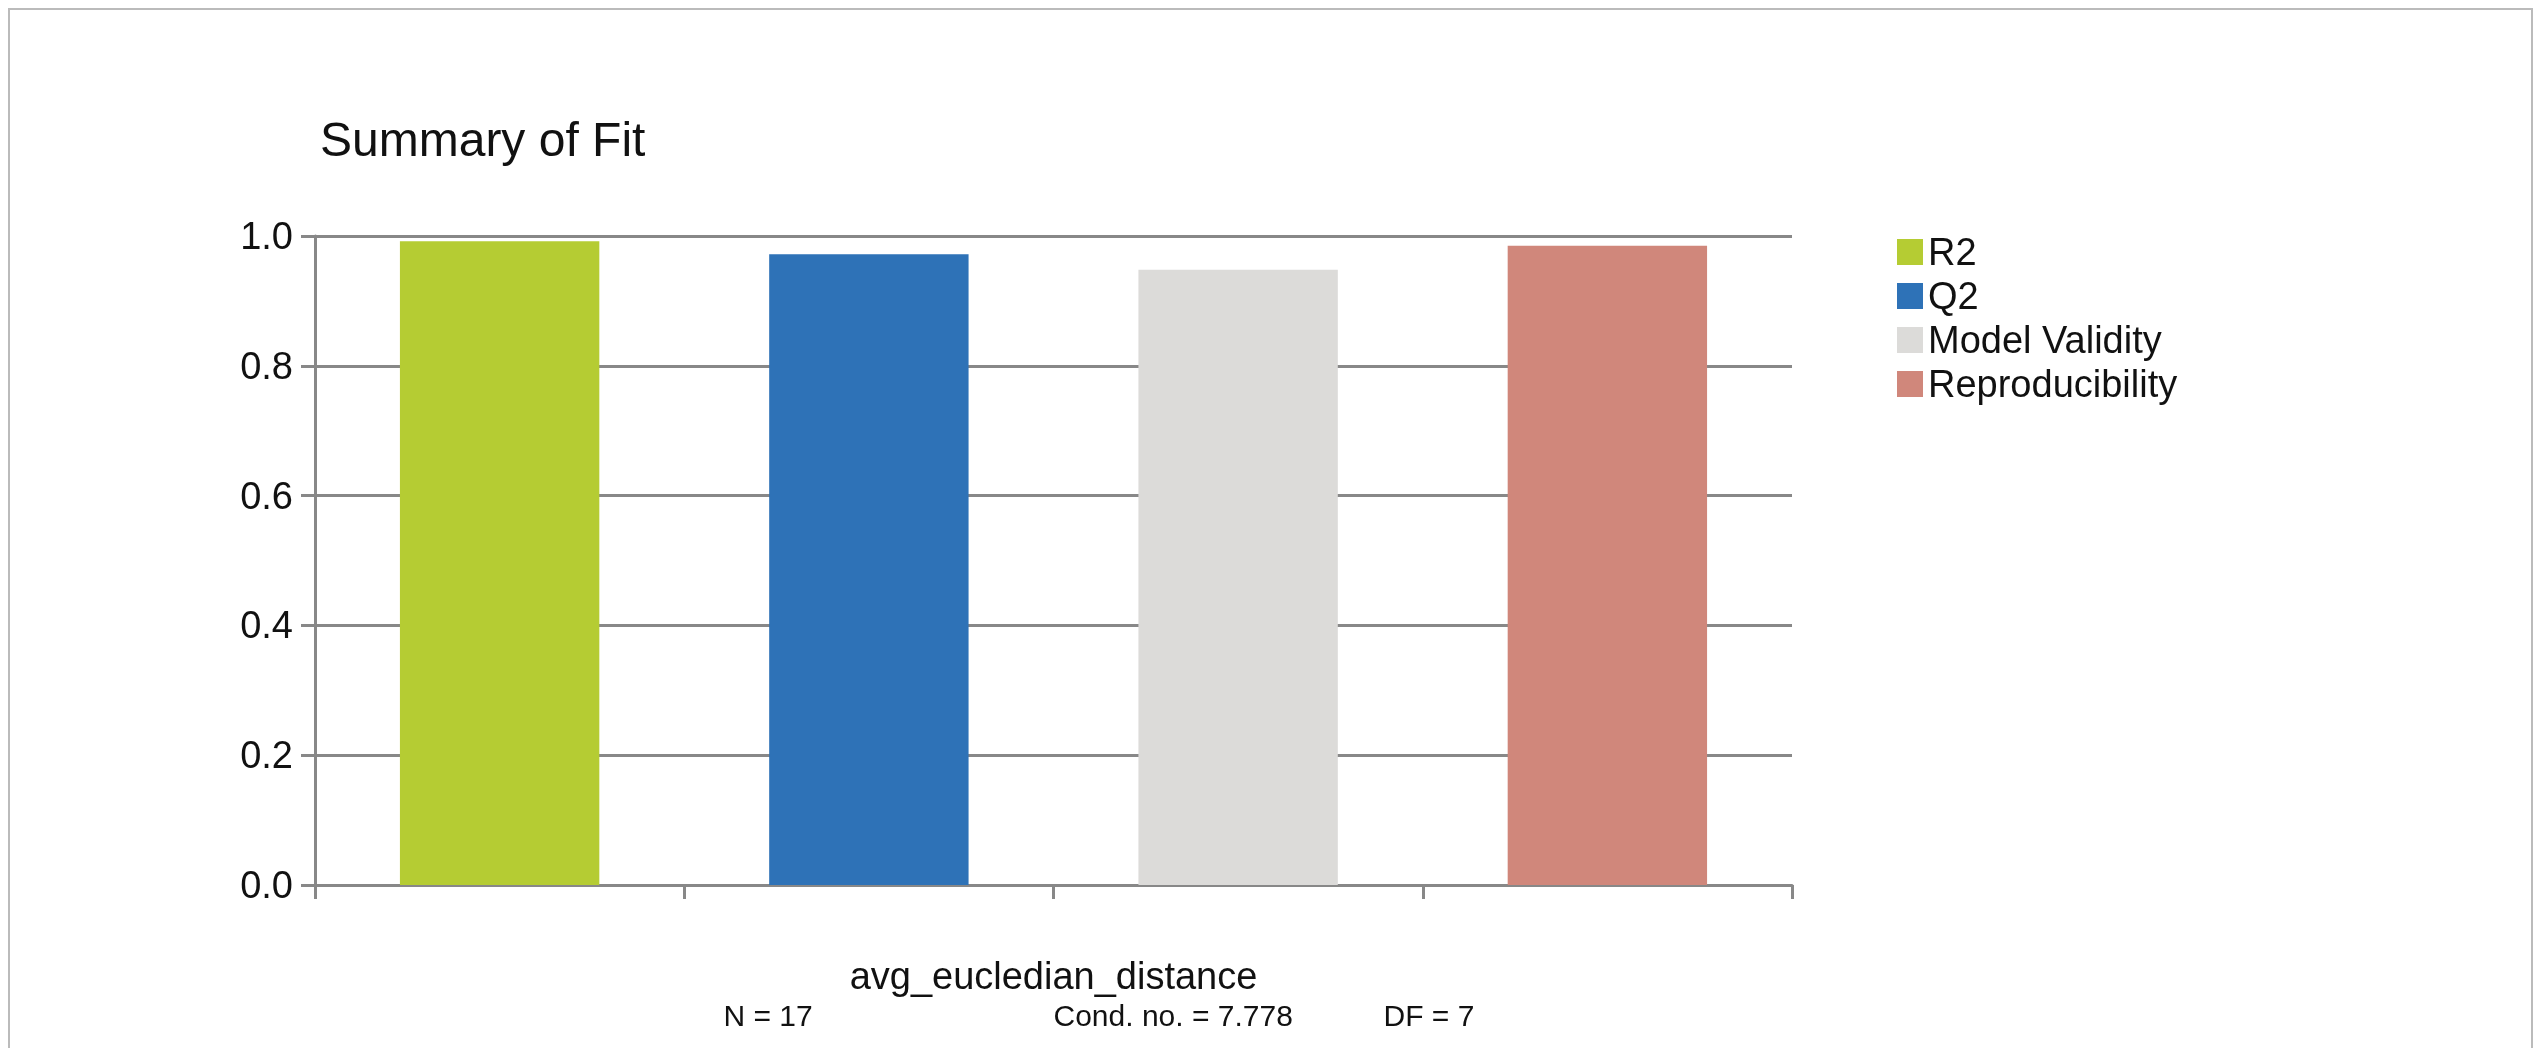  What do you see at coordinates (266, 885) in the screenshot?
I see `y-tick-label: 0.0` at bounding box center [266, 885].